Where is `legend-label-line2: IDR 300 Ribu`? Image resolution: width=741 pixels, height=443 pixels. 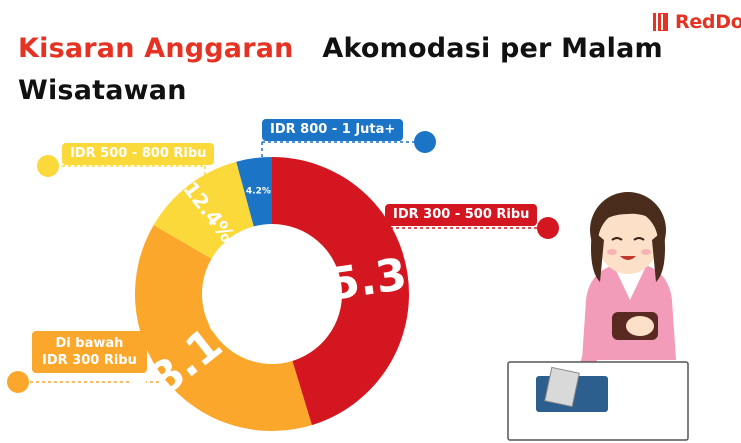 legend-label-line2: IDR 300 Ribu is located at coordinates (89, 360).